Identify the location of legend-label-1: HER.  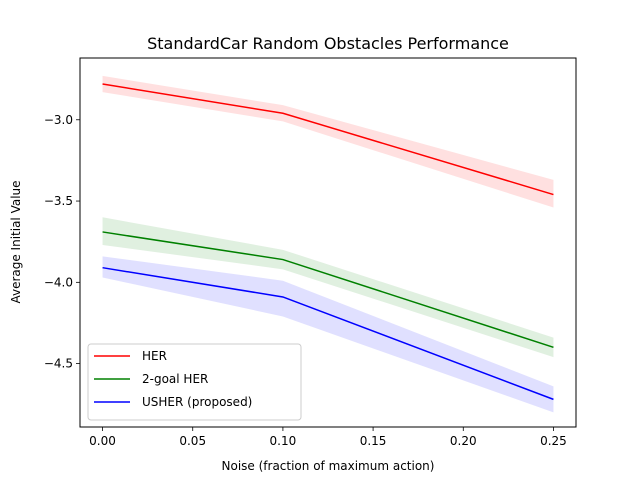
(154, 356).